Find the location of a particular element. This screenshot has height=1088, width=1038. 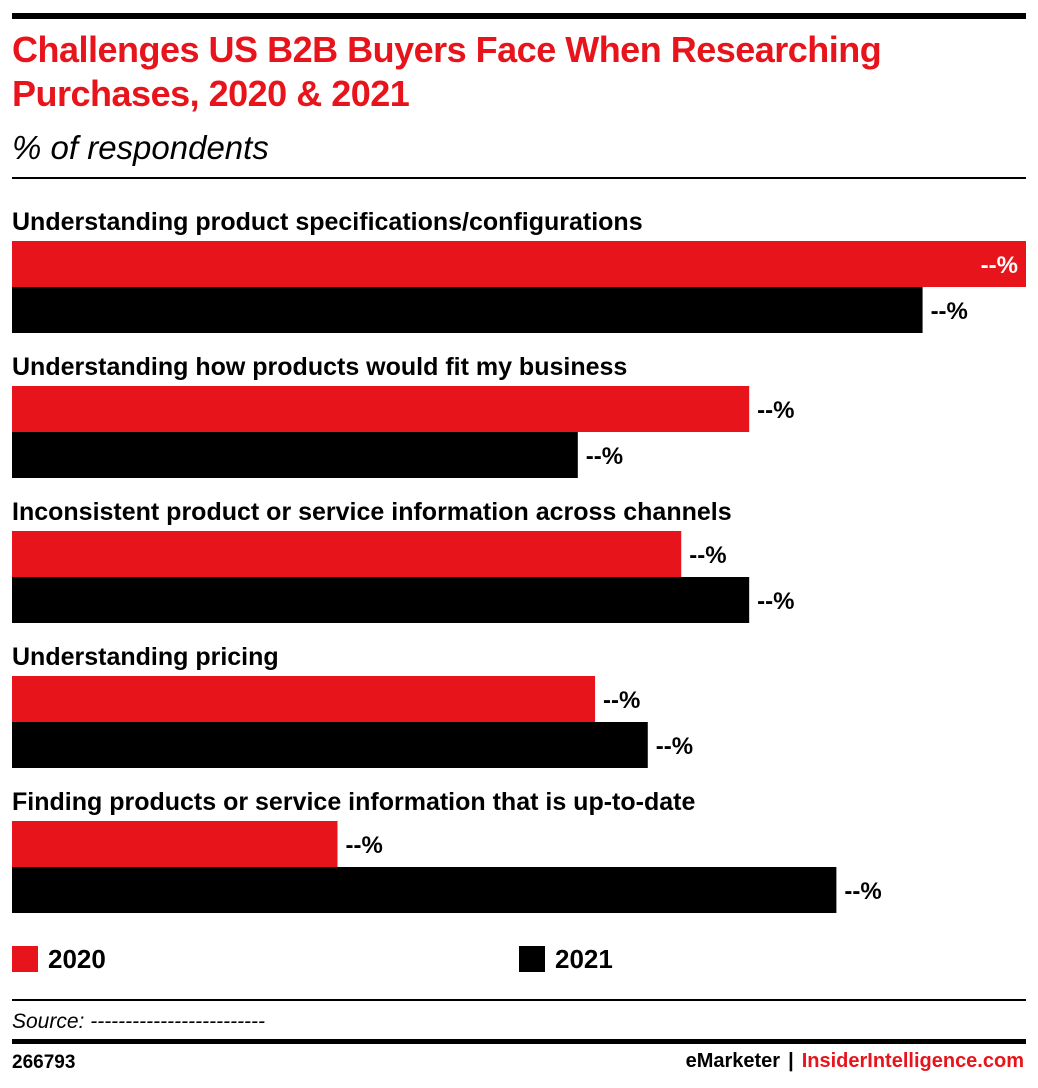

legend-label-2020: 2020 is located at coordinates (77, 958).